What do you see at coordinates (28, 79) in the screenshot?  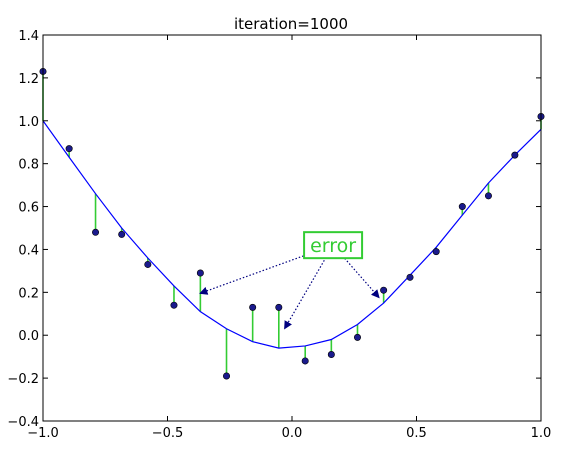 I see `y-tick-label: 1.2` at bounding box center [28, 79].